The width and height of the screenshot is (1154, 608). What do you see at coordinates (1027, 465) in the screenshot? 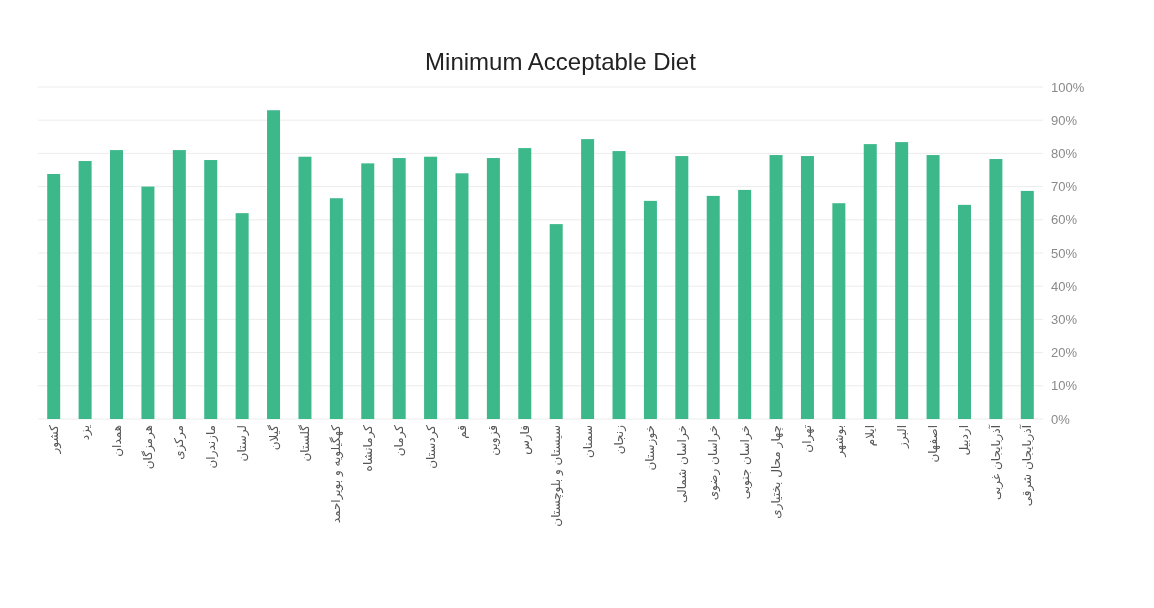
I see `x-tick-label: آذربایجان شرقی` at bounding box center [1027, 465].